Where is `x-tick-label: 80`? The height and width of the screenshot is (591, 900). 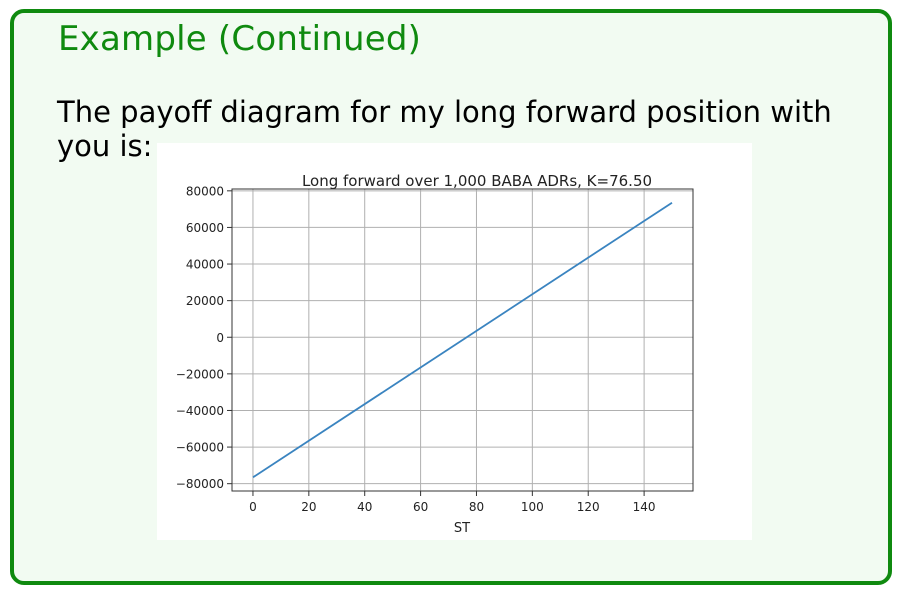
x-tick-label: 80 is located at coordinates (476, 507).